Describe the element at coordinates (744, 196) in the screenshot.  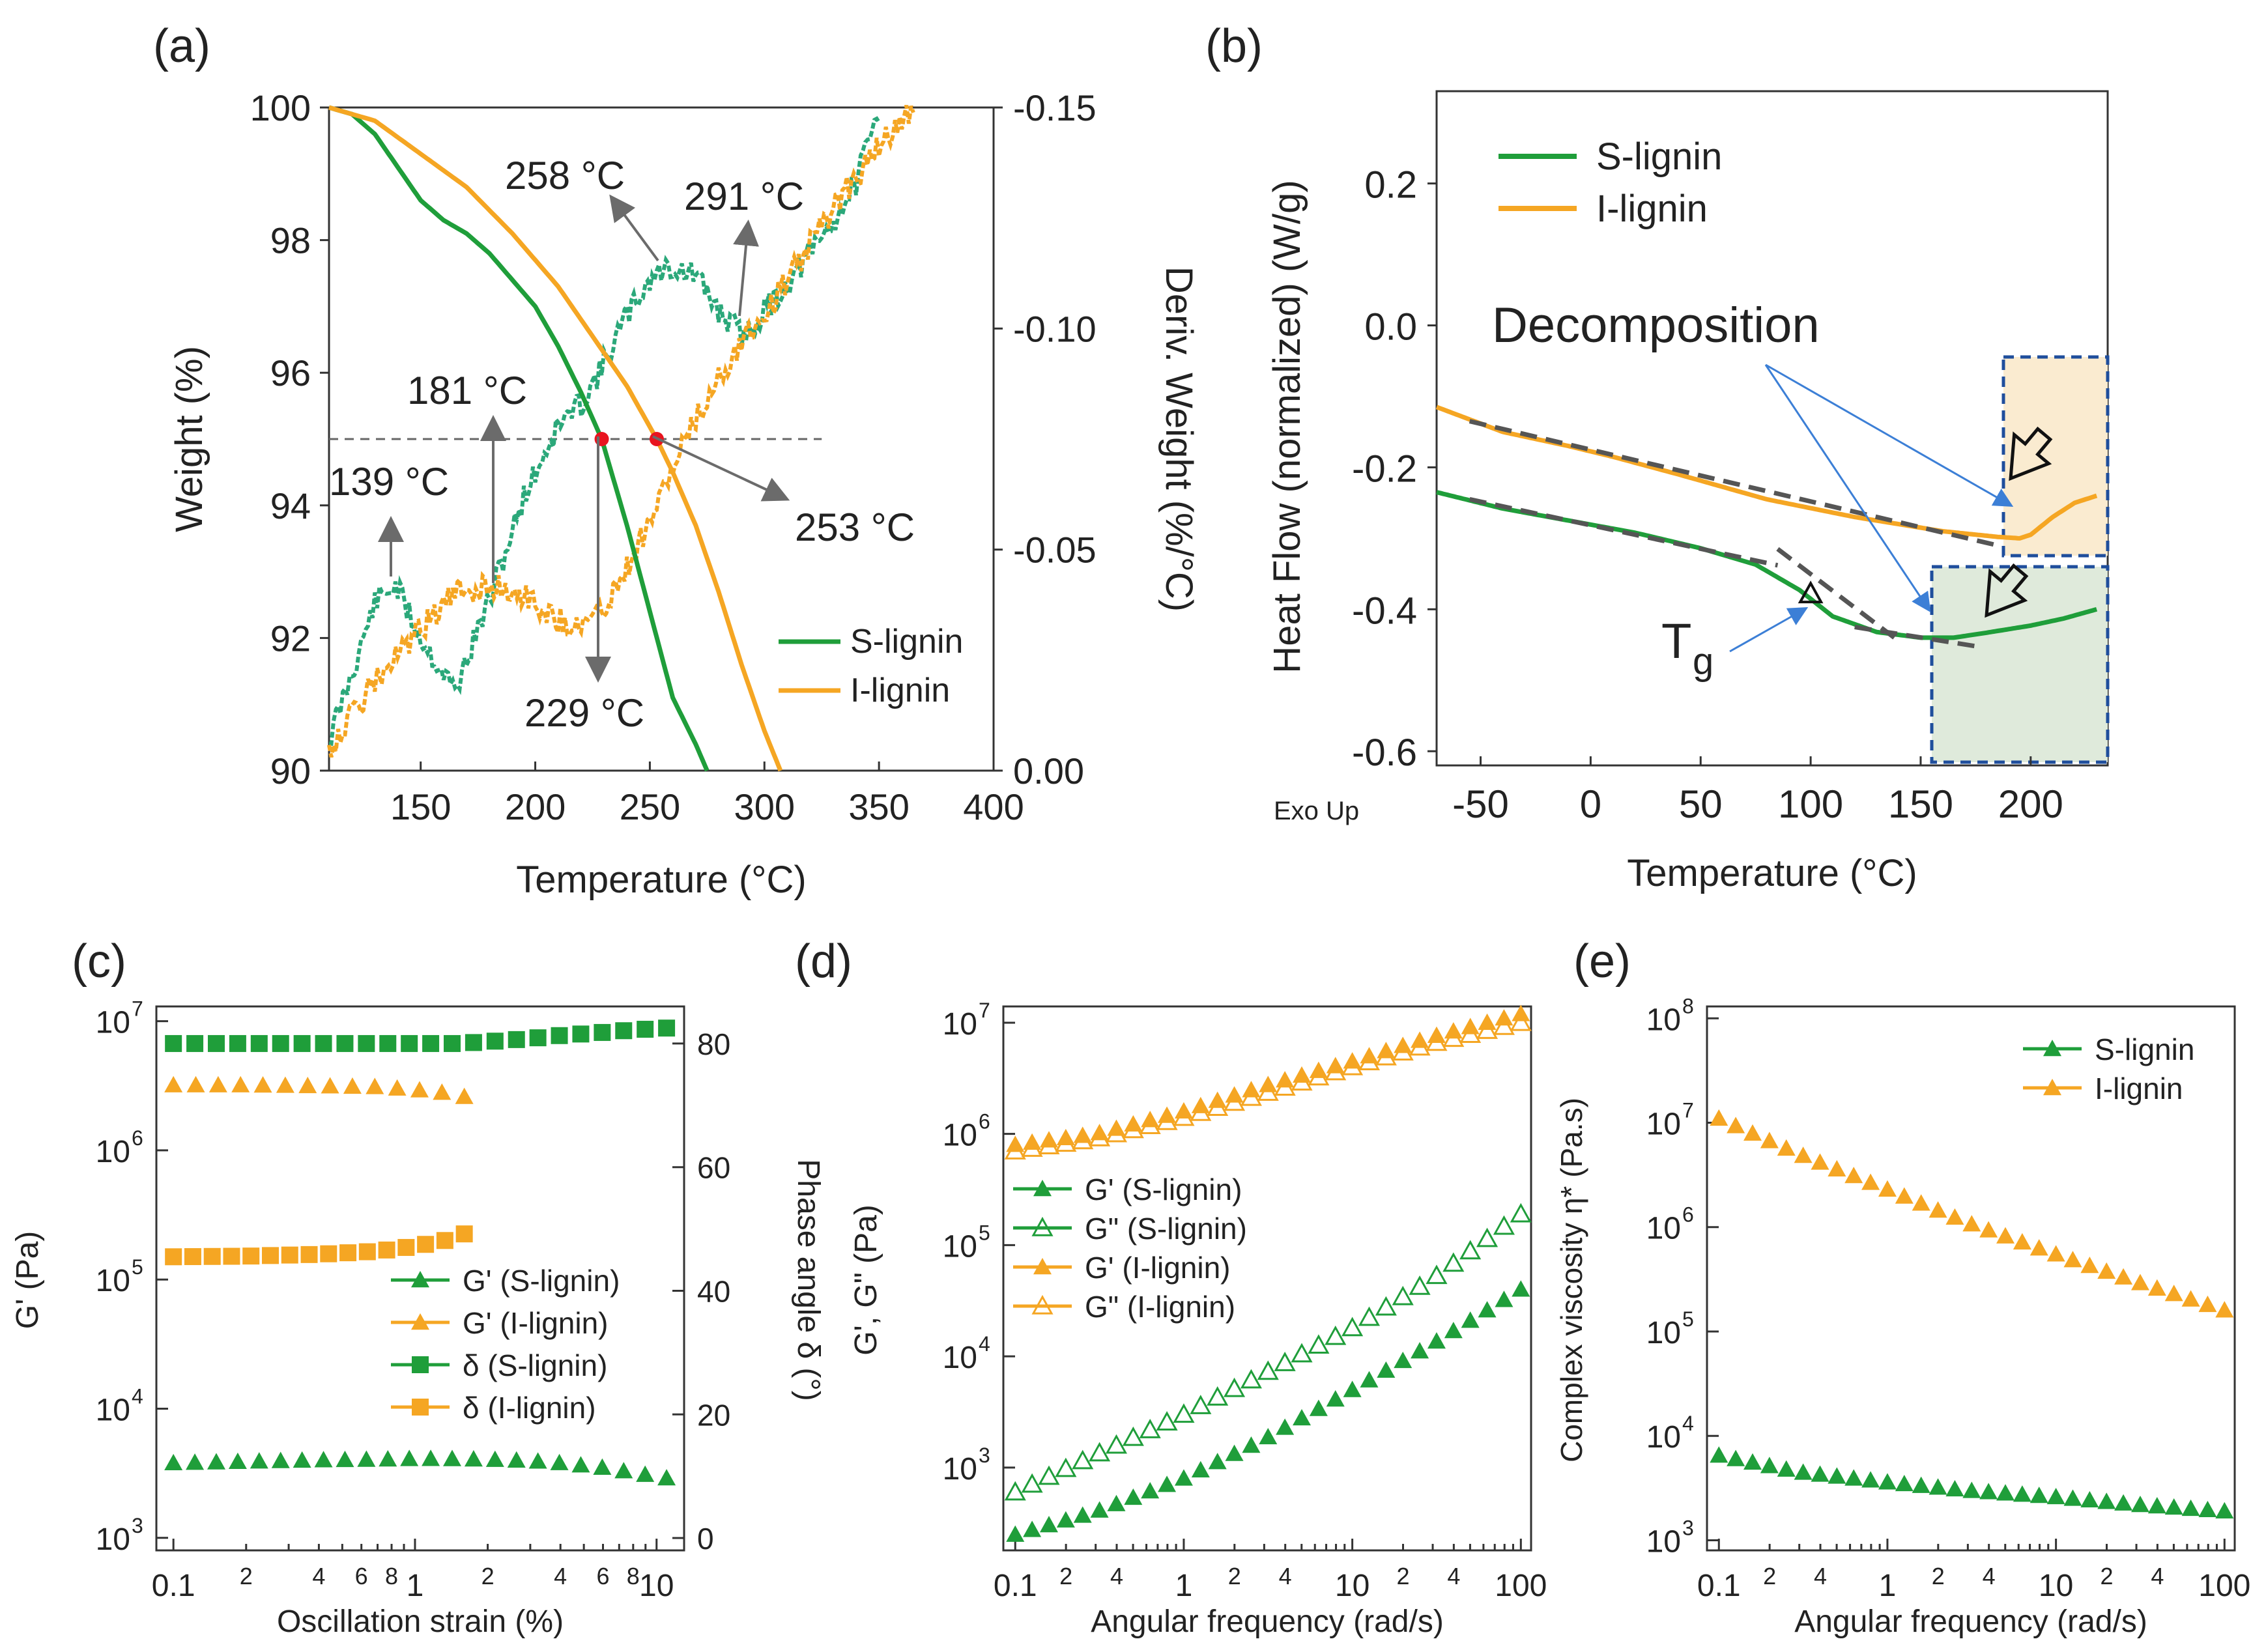
I see `annotation-291: 291 °C` at that location.